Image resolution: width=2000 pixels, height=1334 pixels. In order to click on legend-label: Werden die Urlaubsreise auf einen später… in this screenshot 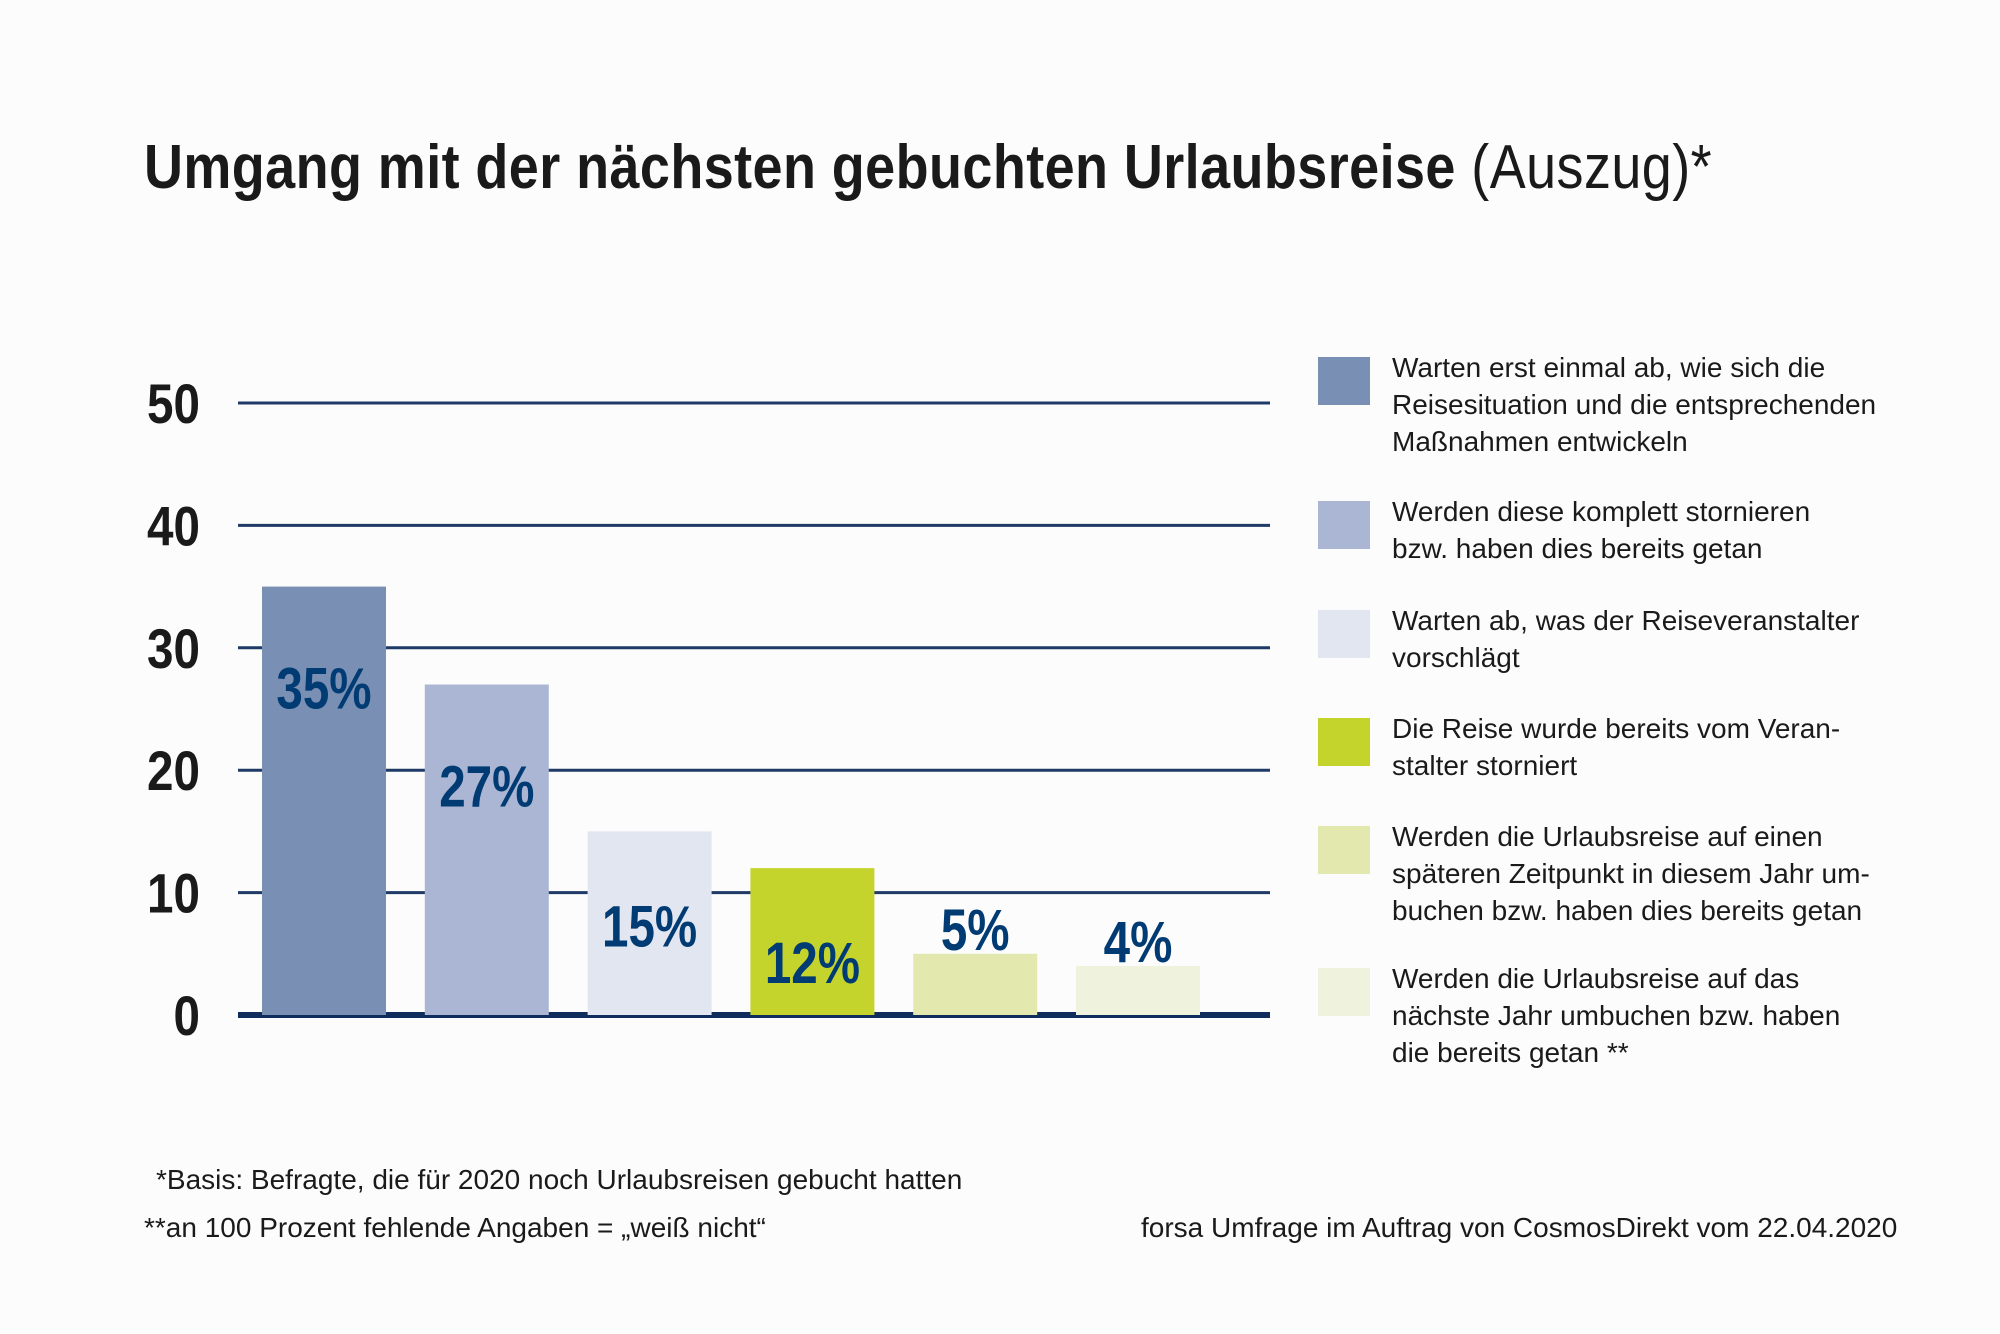, I will do `click(1631, 873)`.